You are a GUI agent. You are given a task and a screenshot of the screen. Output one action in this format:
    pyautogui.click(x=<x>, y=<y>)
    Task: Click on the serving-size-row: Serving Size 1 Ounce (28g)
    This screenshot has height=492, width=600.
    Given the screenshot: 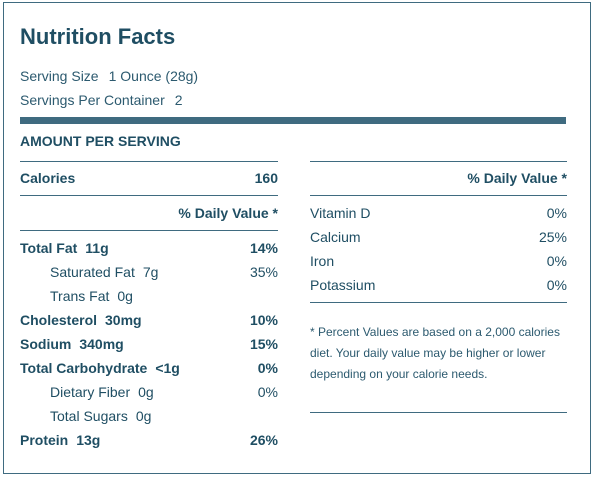 What is the action you would take?
    pyautogui.click(x=109, y=76)
    